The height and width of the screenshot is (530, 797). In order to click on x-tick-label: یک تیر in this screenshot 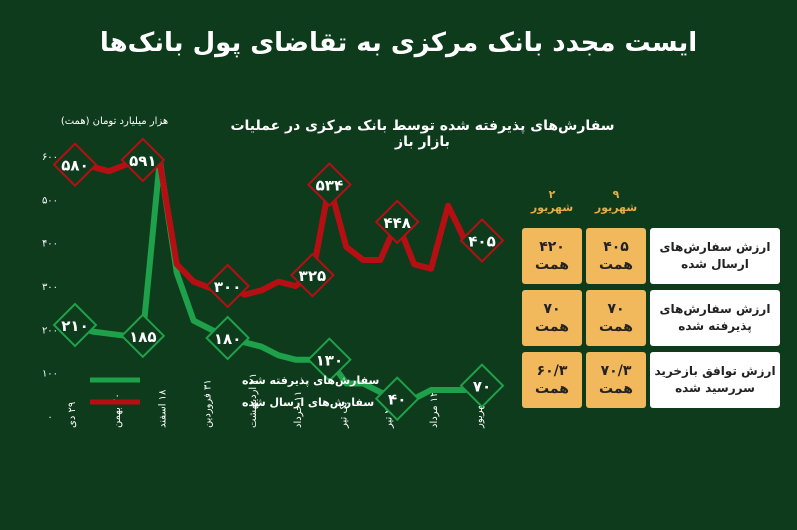, I will do `click(343, 415)`.